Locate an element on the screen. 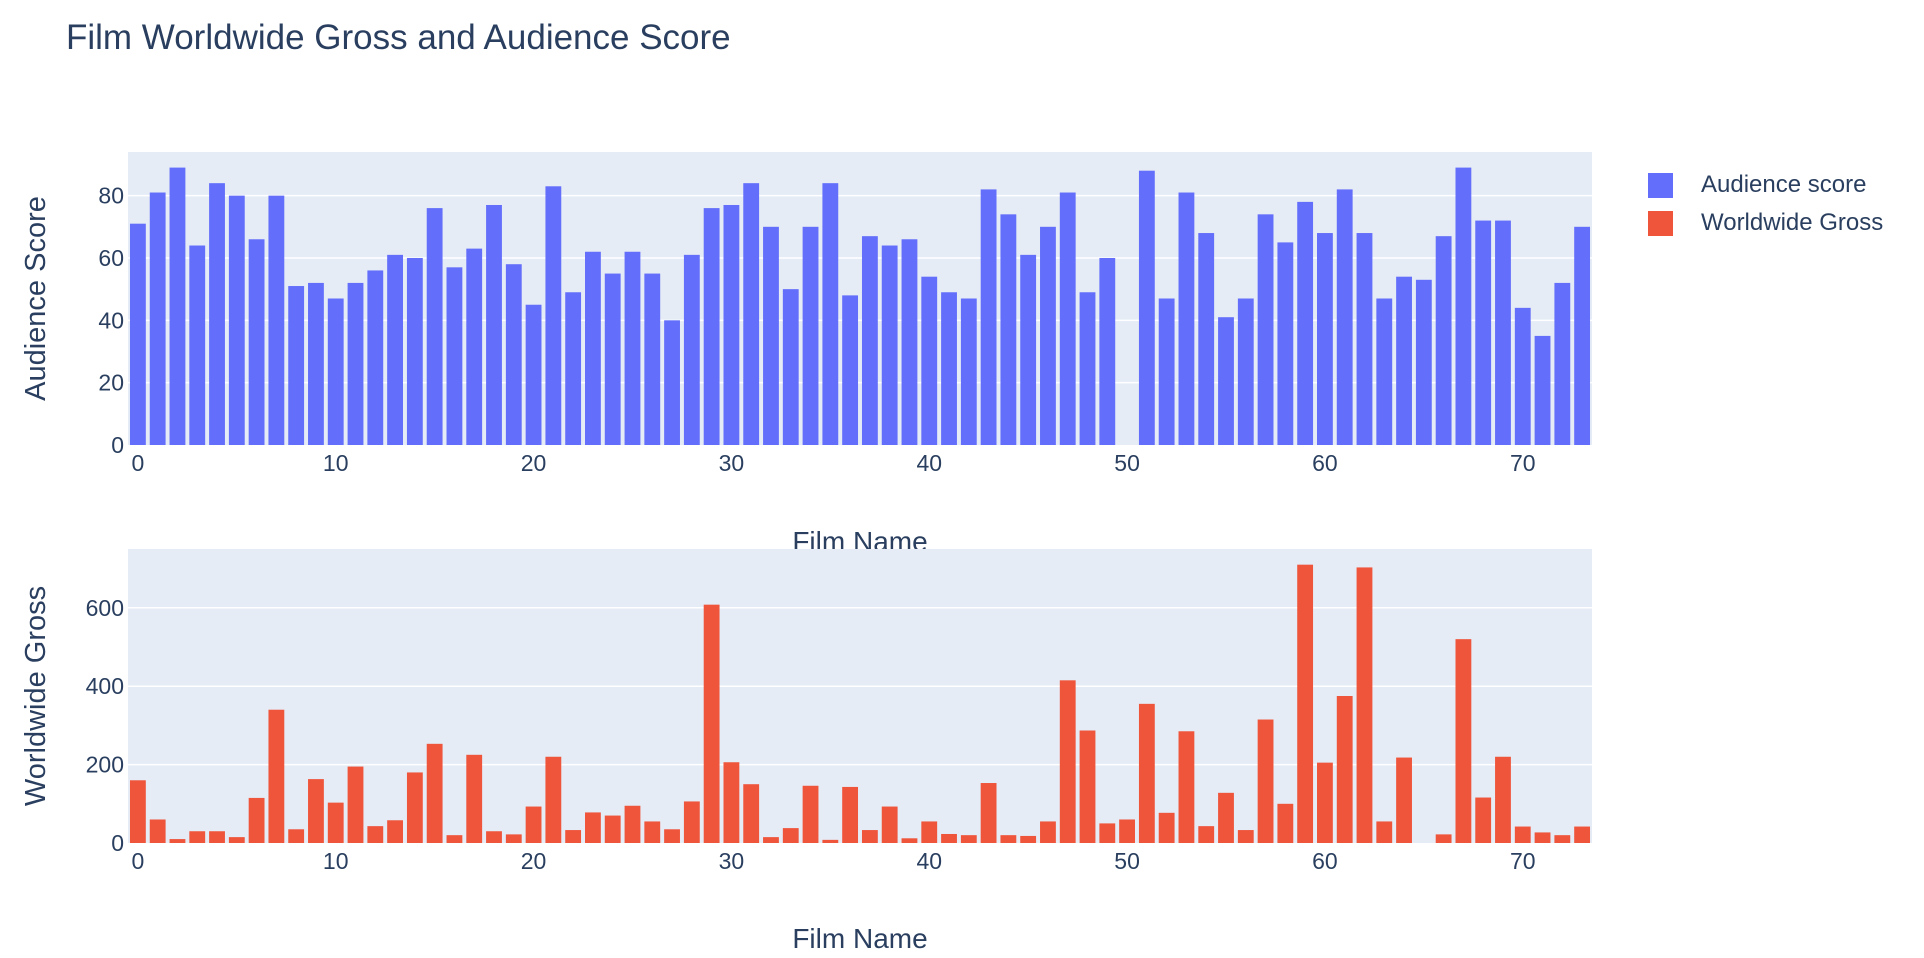 Image resolution: width=1924 pixels, height=958 pixels. legend-item-audience-score: Audience score is located at coordinates (1765, 185).